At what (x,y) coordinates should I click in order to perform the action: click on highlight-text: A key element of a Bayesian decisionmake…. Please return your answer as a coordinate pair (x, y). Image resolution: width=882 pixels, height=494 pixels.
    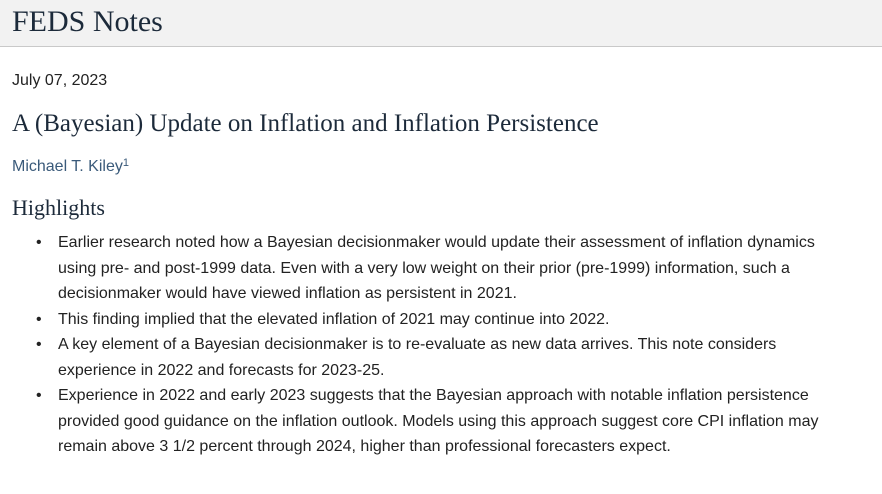
    Looking at the image, I should click on (417, 357).